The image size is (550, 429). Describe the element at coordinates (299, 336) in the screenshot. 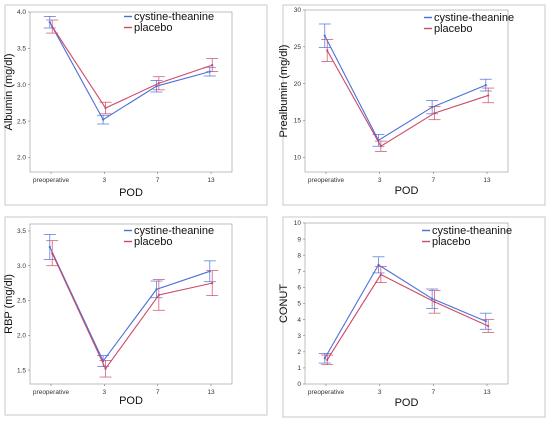

I see `y-tick-label: 3` at that location.